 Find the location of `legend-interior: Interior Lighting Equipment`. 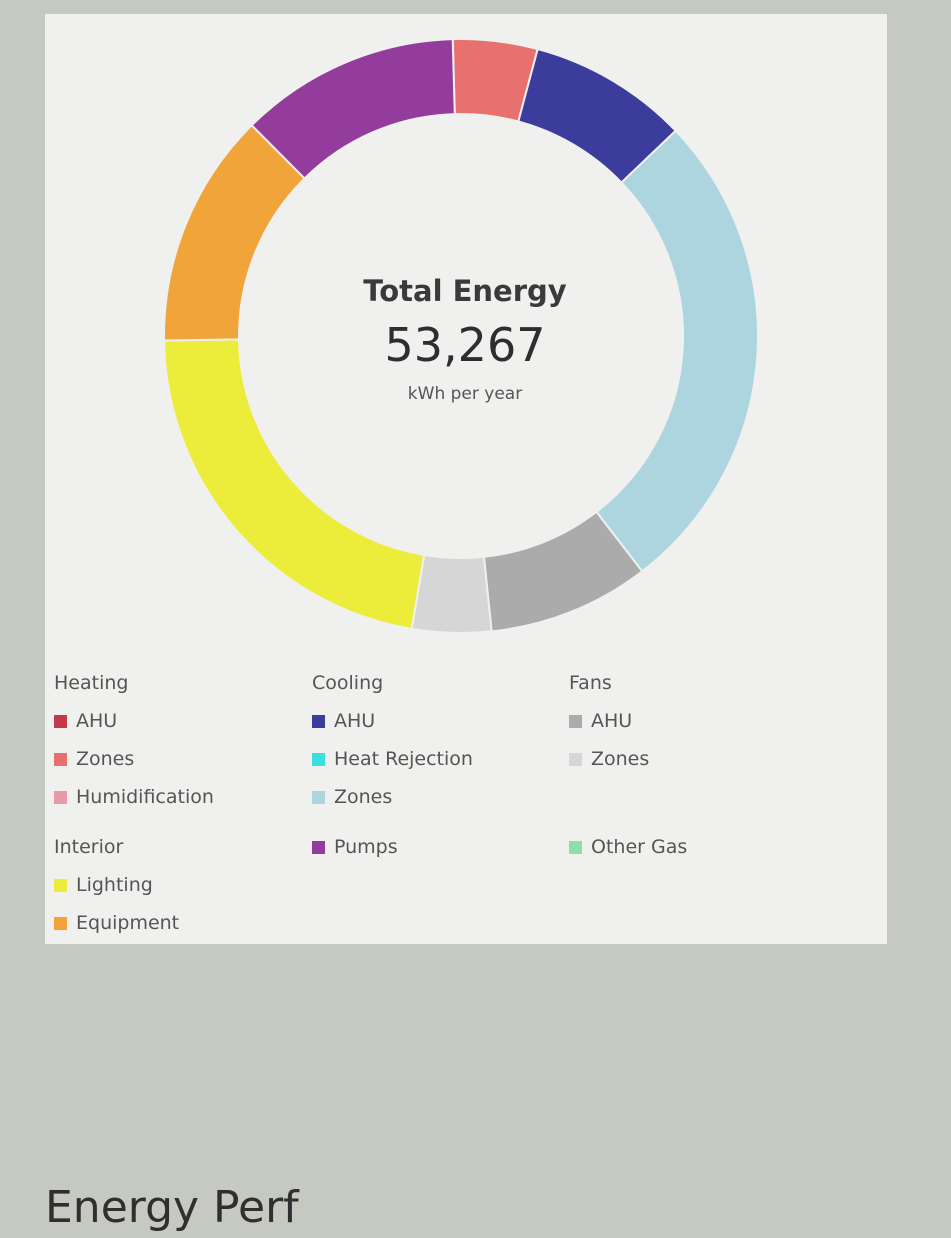

legend-interior: Interior Lighting Equipment is located at coordinates (116, 892).